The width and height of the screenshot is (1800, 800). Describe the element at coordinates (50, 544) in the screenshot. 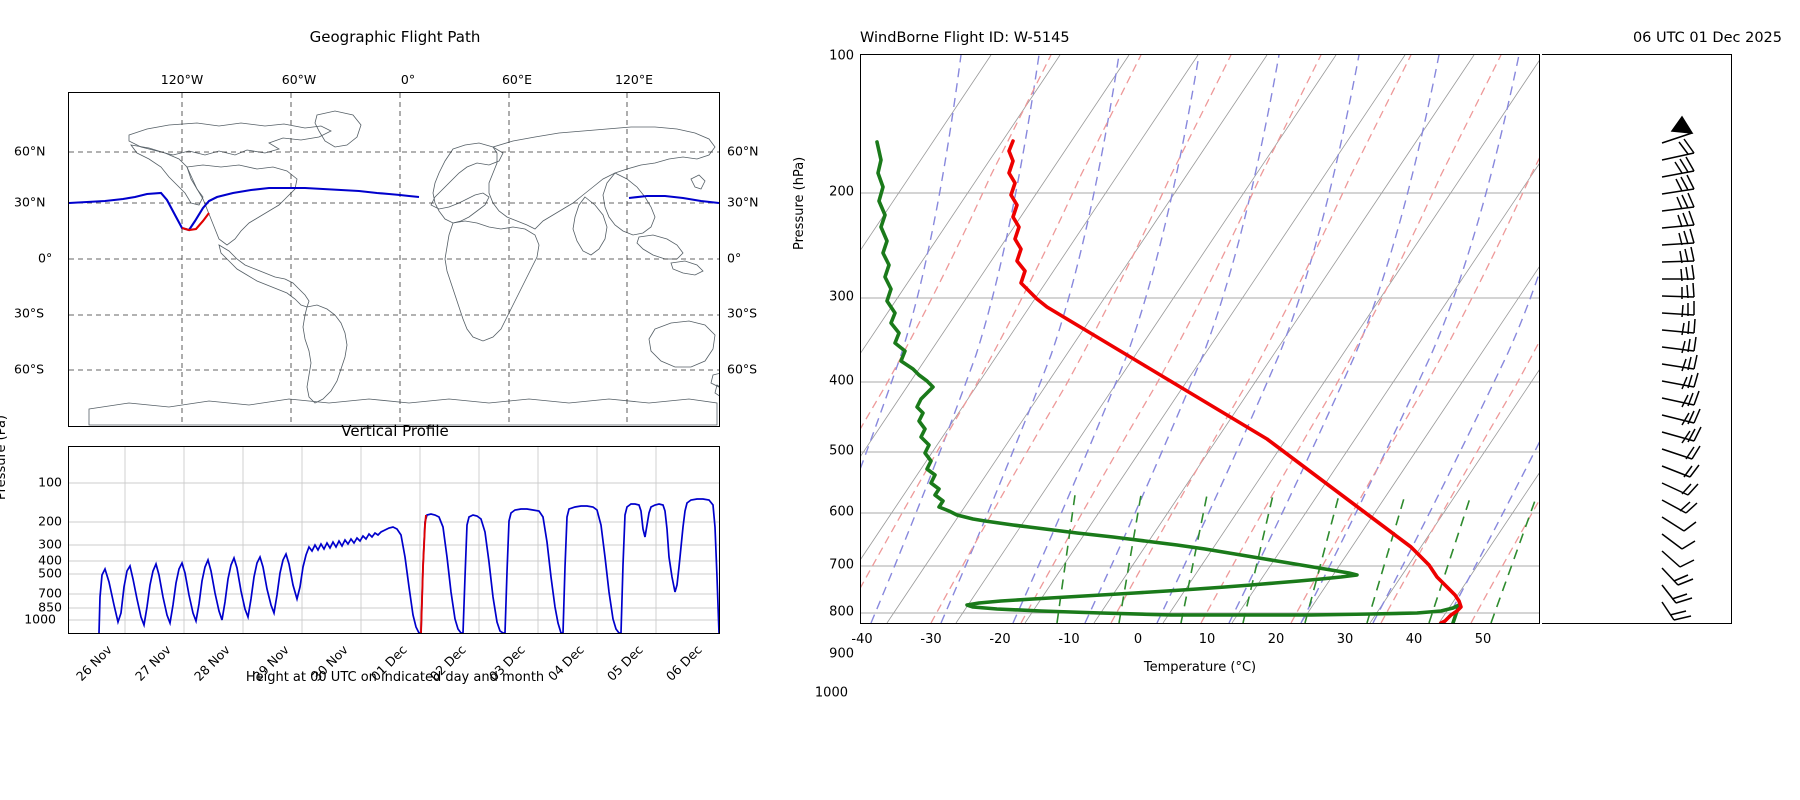

I see `vp-ytick-2: 300` at that location.